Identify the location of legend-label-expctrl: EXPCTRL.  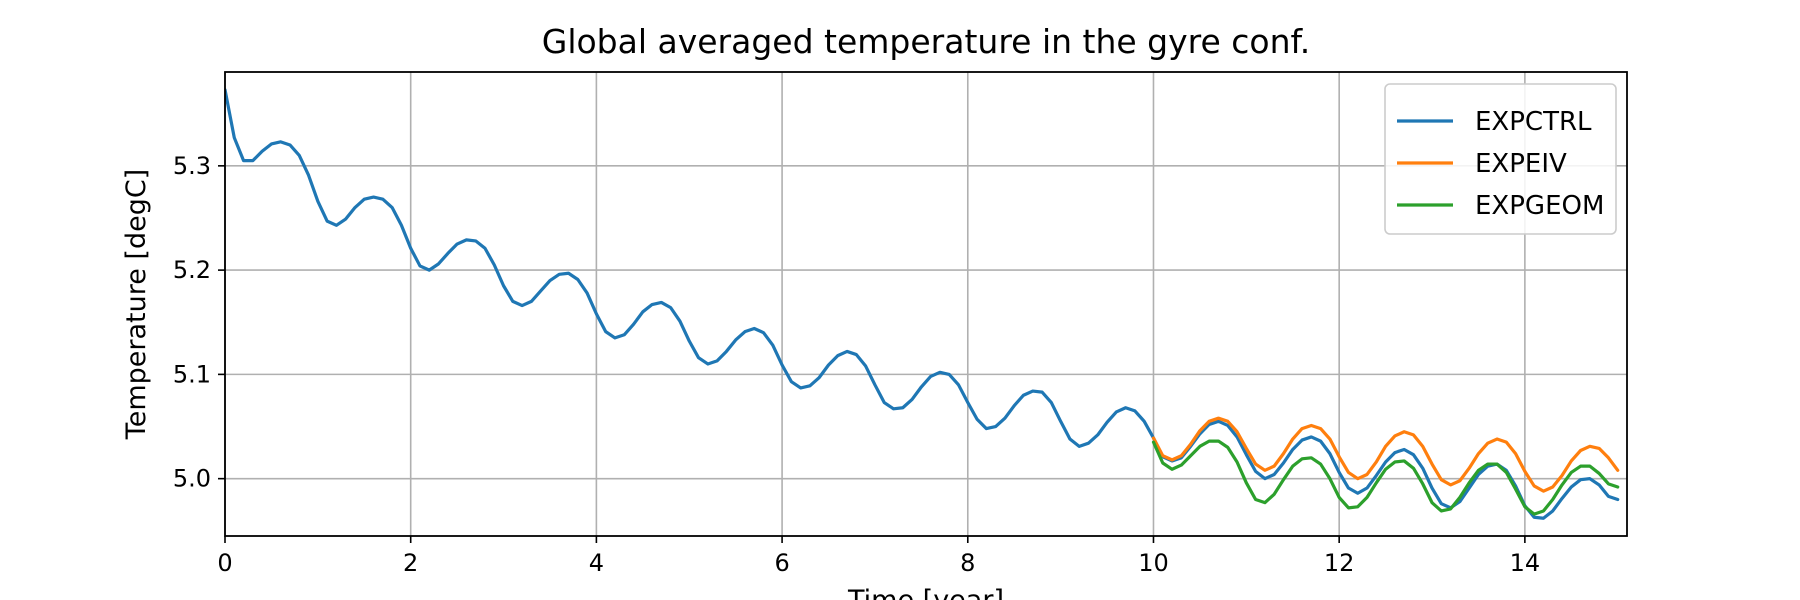
(1533, 122).